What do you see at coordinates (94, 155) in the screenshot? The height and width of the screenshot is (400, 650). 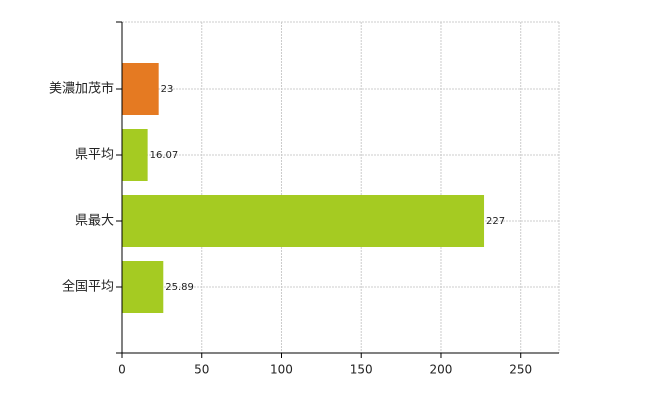 I see `y-tick-label: 県平均` at bounding box center [94, 155].